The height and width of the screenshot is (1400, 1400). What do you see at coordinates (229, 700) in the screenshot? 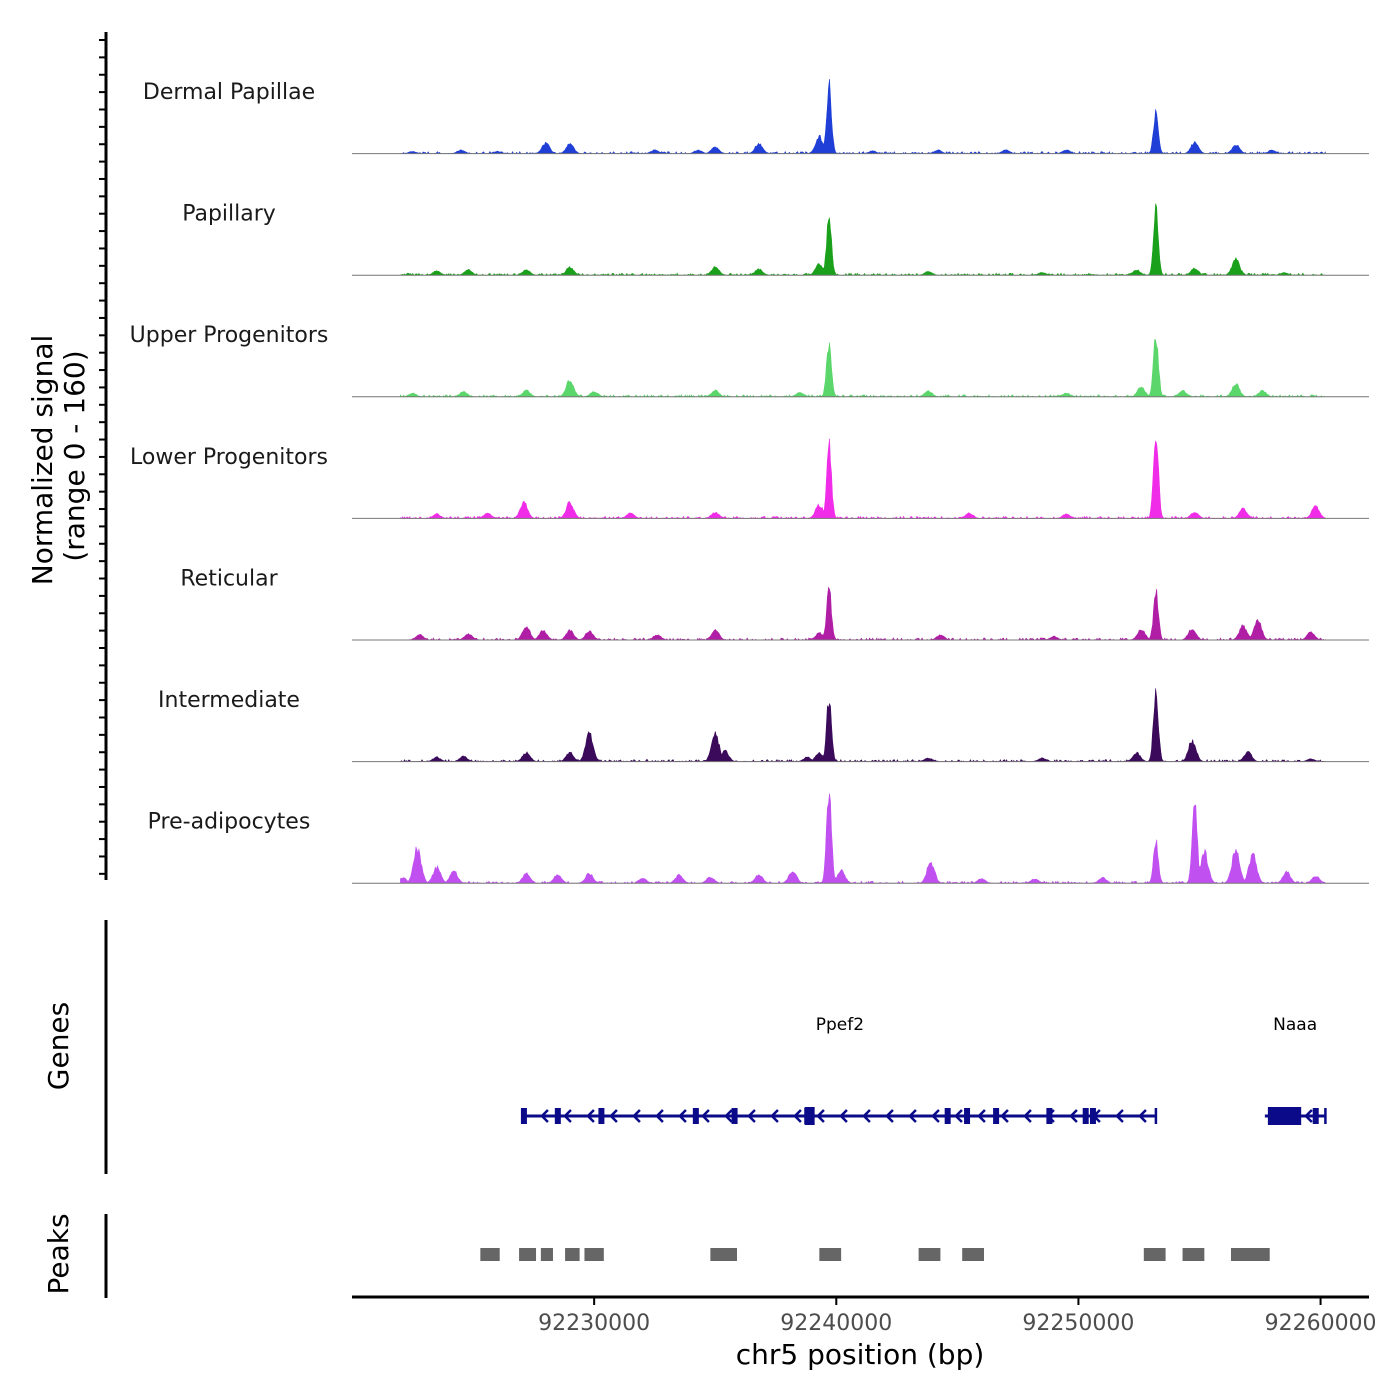
I see `track-label: Intermediate` at bounding box center [229, 700].